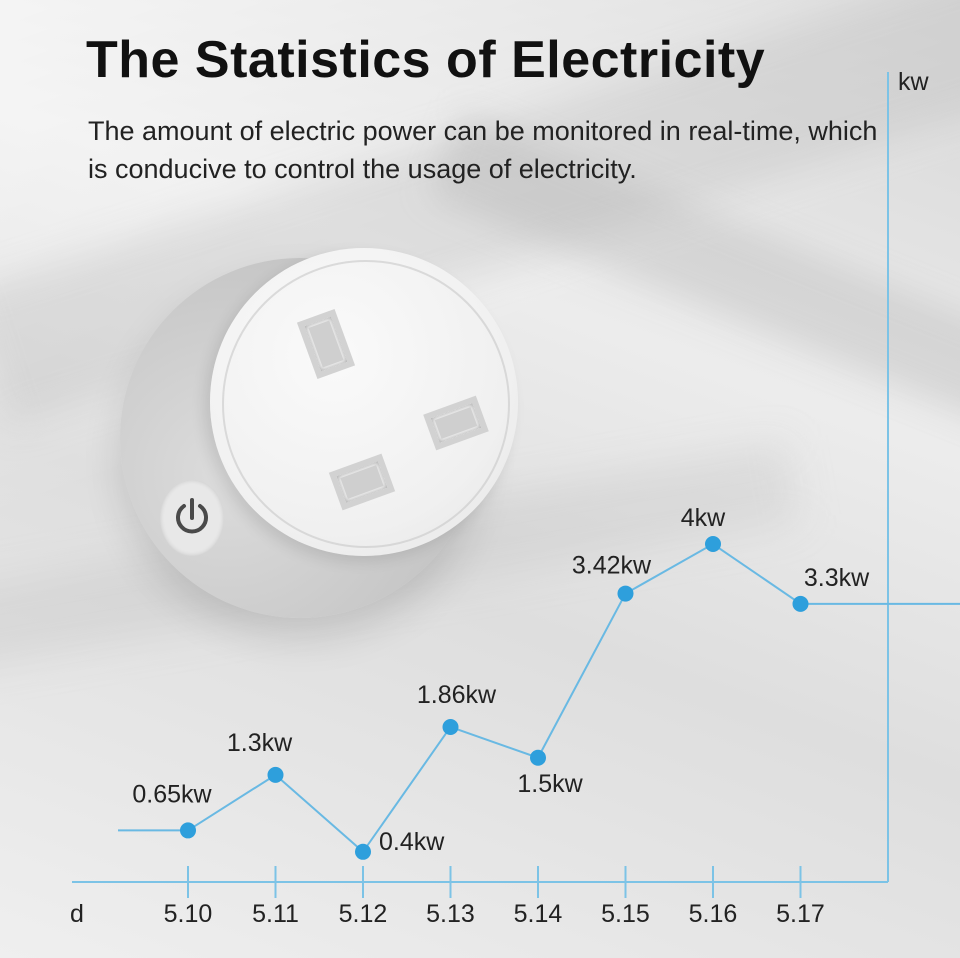 Image resolution: width=960 pixels, height=958 pixels. Describe the element at coordinates (538, 914) in the screenshot. I see `x-tick-label: 5.14` at that location.